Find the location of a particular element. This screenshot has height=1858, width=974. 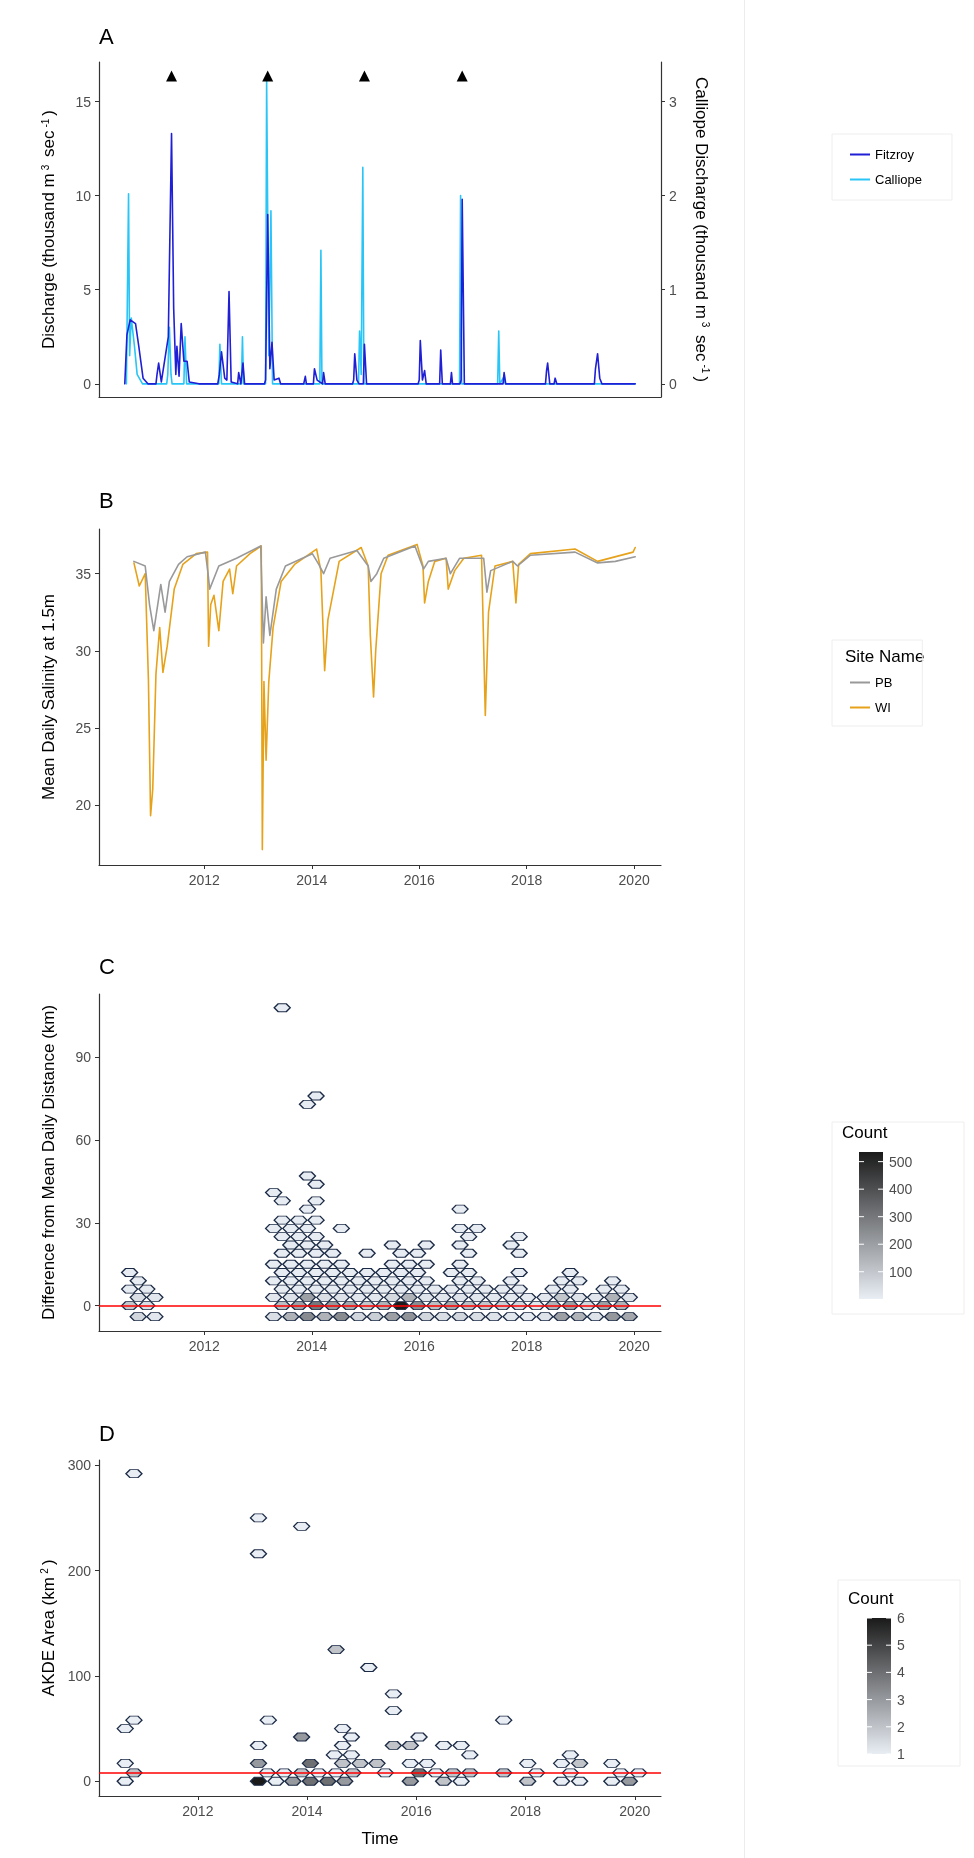

legend-label: Calliope is located at coordinates (898, 179).